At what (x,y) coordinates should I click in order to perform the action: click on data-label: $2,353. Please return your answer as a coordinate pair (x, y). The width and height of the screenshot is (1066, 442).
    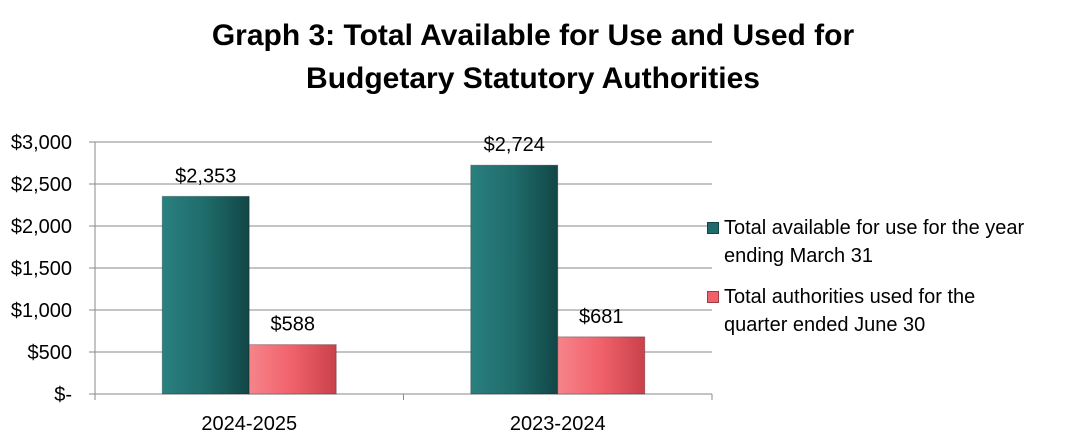
    Looking at the image, I should click on (205, 176).